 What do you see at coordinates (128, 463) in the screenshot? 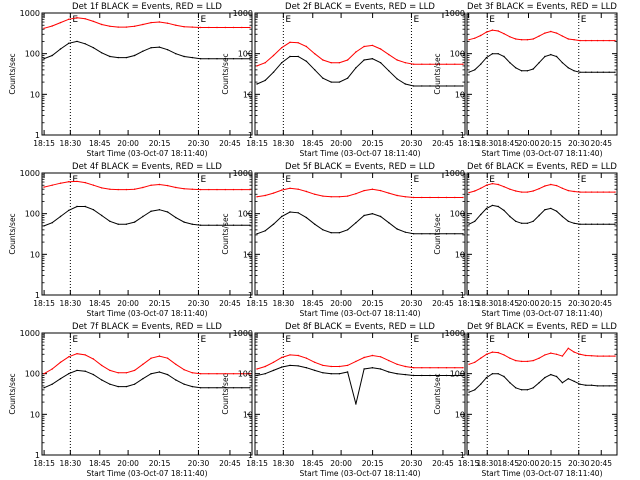
I see `x-tick-label: 20:00` at bounding box center [128, 463].